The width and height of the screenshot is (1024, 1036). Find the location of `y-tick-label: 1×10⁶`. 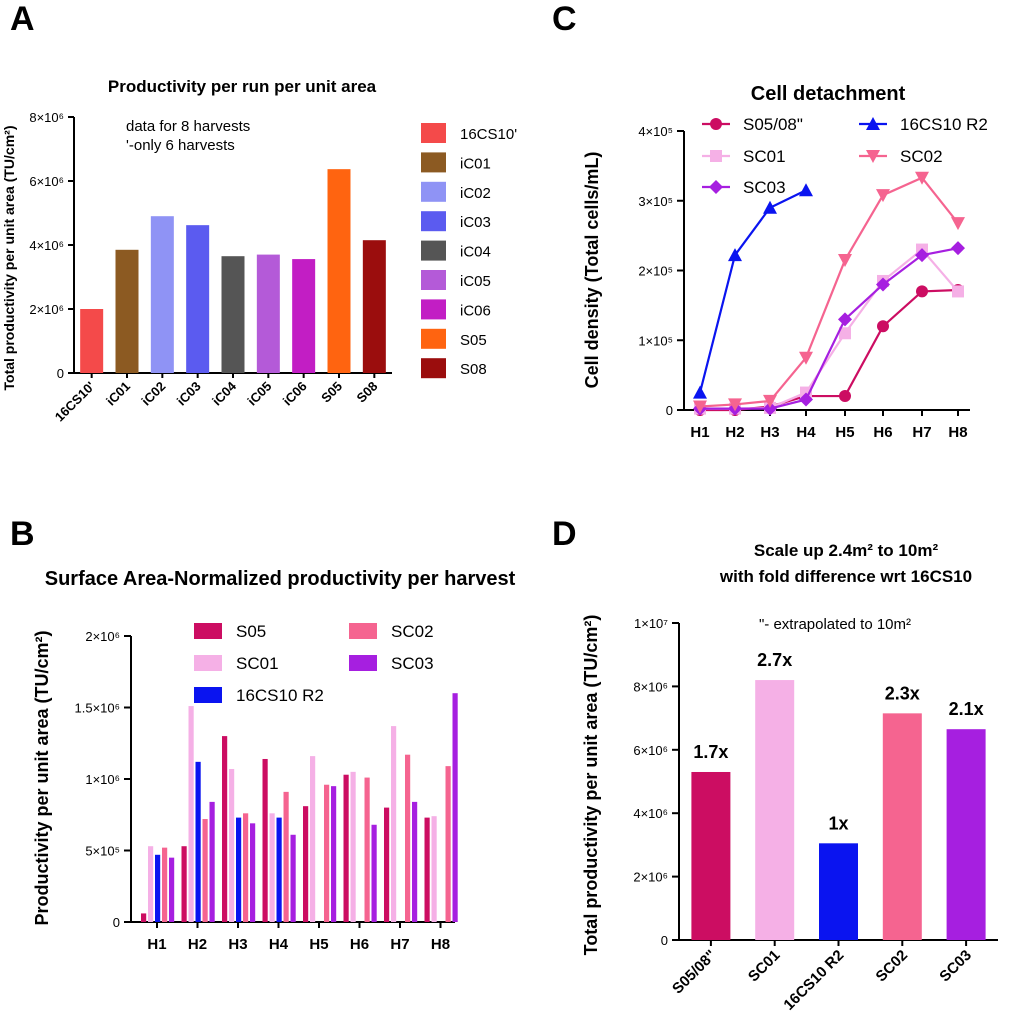

y-tick-label: 1×10⁶ is located at coordinates (102, 779).